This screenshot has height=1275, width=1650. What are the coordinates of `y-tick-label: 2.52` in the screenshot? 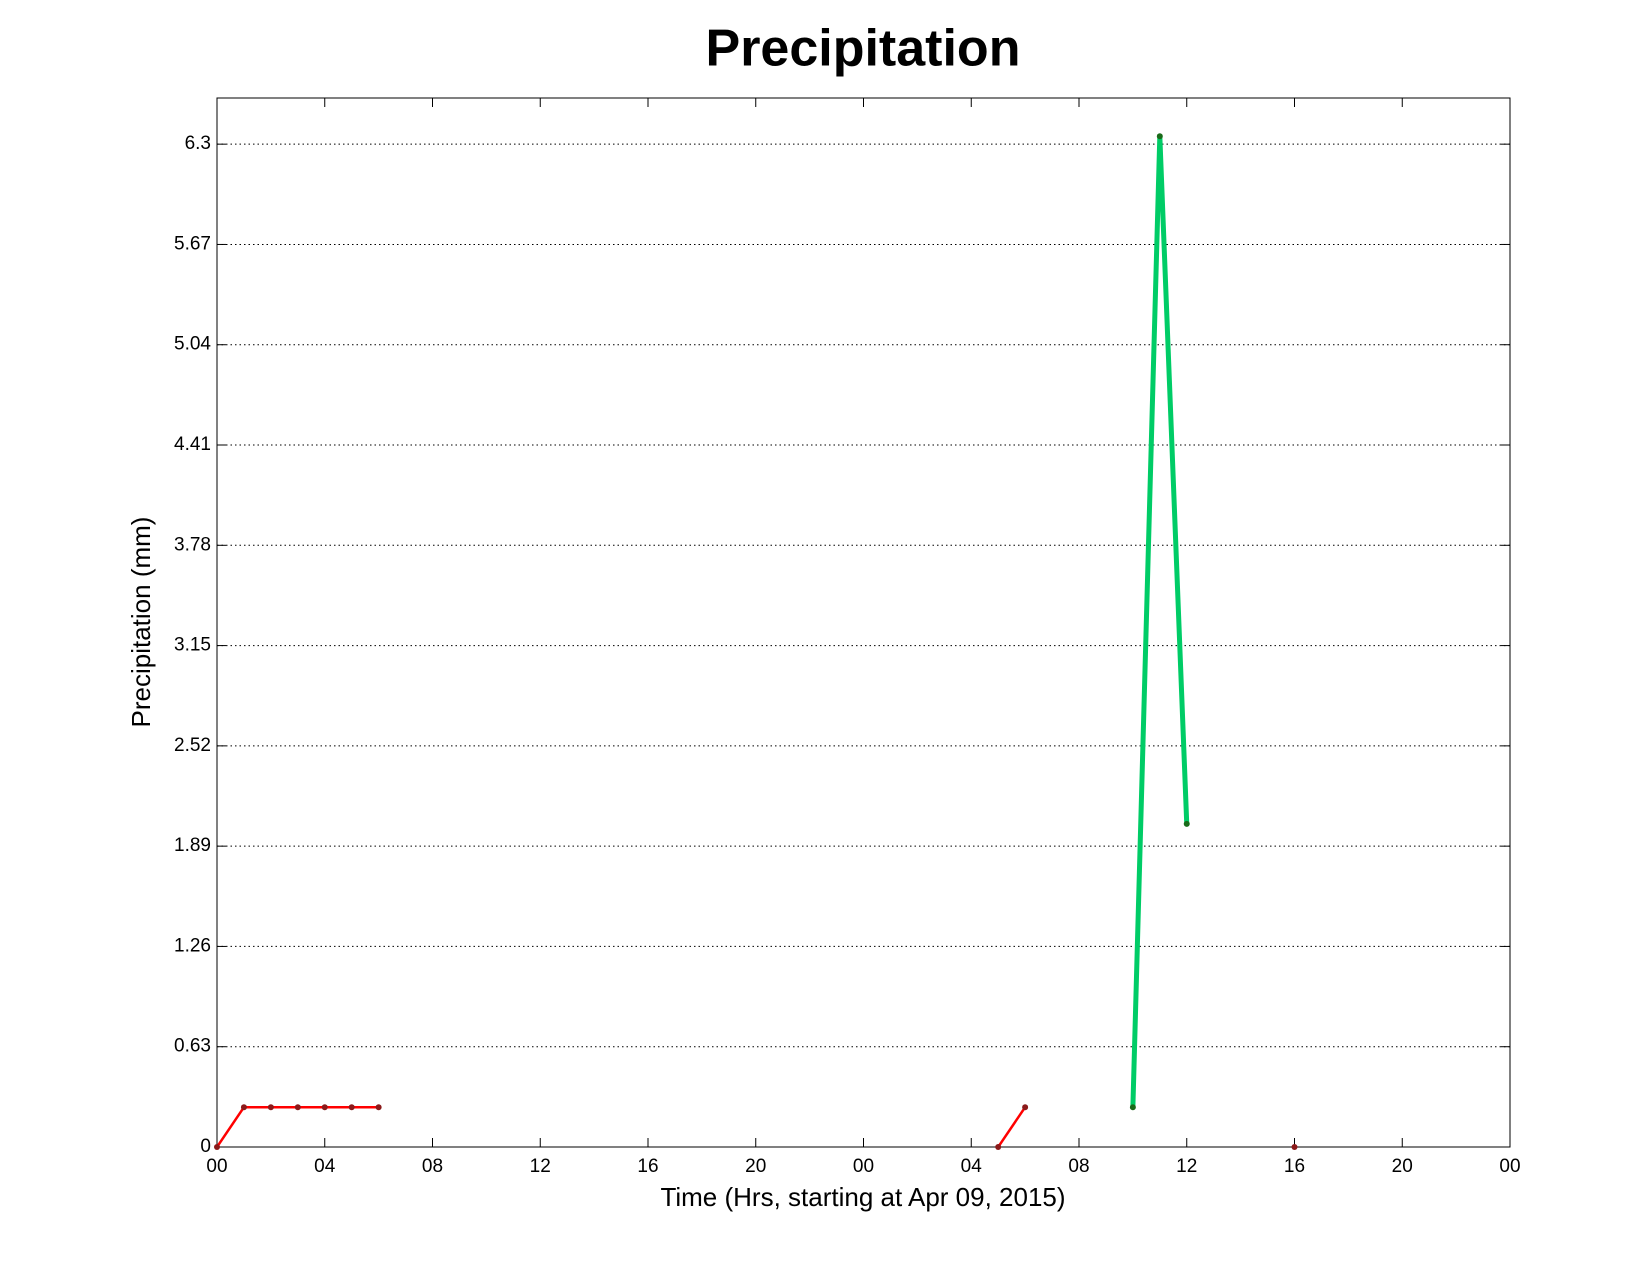 It's located at (192, 745).